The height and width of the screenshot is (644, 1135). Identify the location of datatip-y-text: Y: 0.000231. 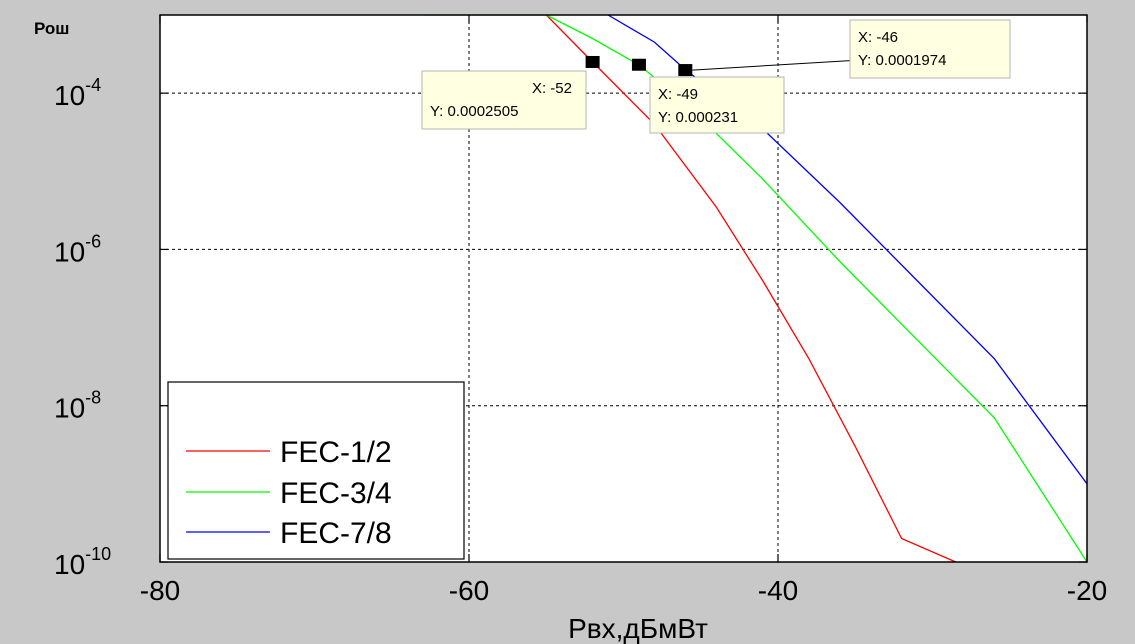
(698, 117).